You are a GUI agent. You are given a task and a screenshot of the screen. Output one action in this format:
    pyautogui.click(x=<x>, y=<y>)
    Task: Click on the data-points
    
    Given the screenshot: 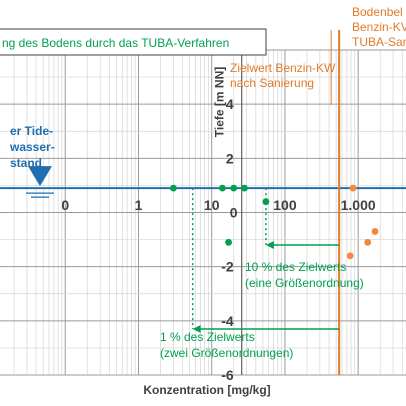 What is the action you would take?
    pyautogui.click(x=274, y=222)
    